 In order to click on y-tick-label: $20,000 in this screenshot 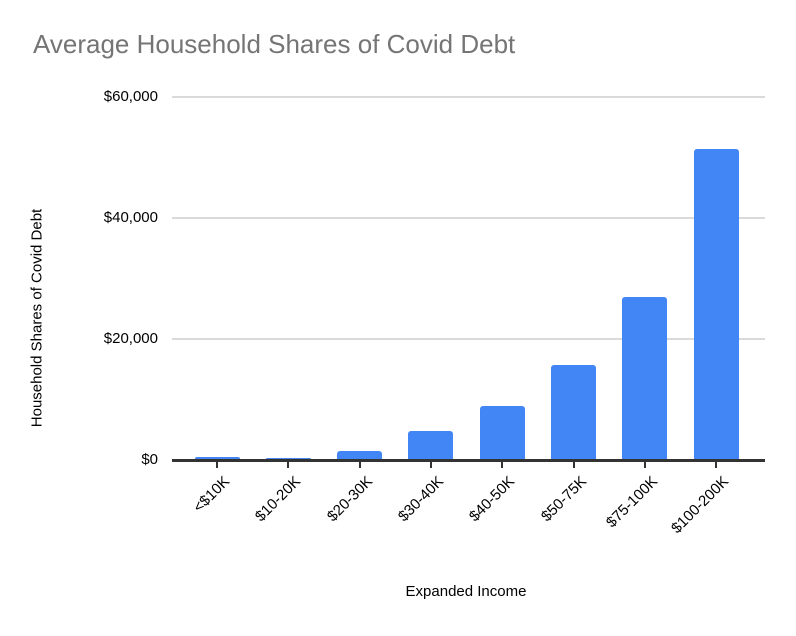, I will do `click(130, 338)`.